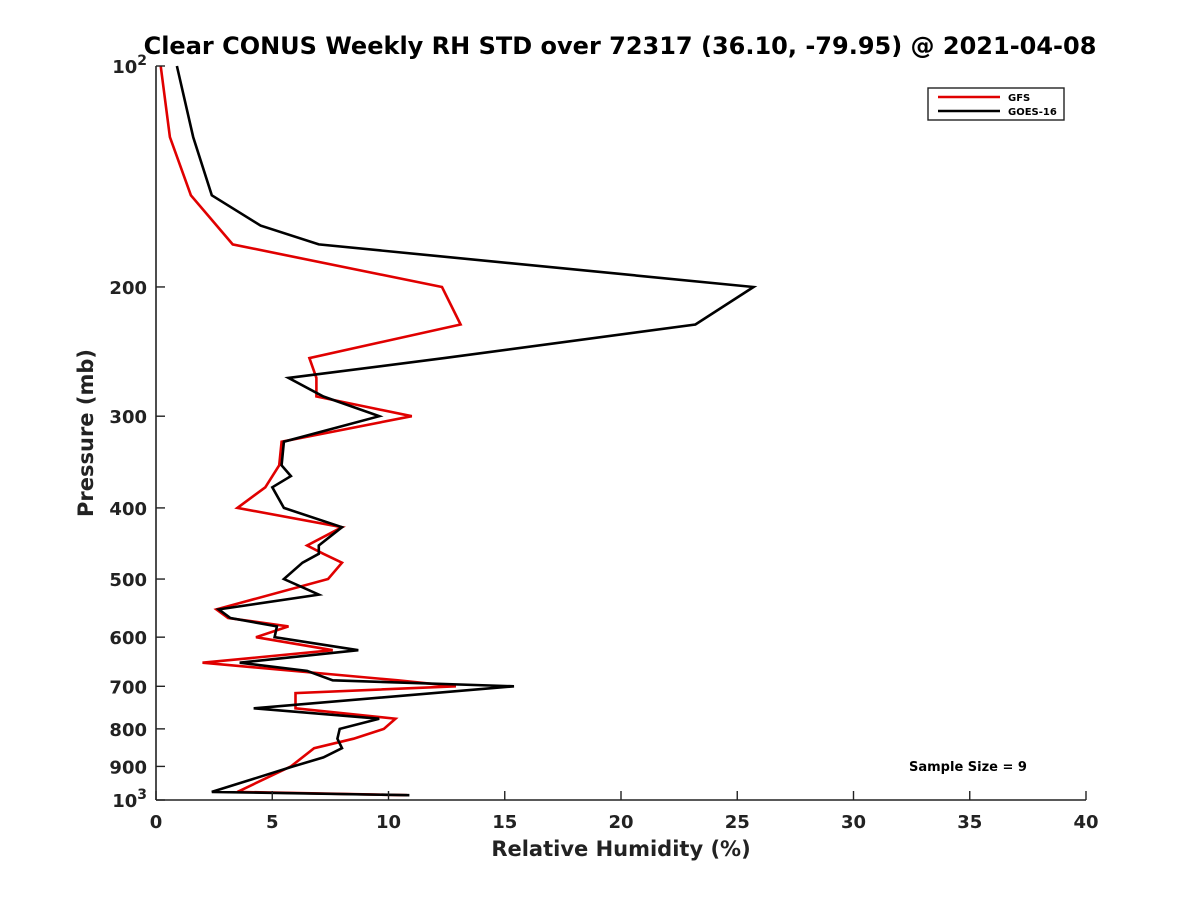  Describe the element at coordinates (504, 822) in the screenshot. I see `x-tick-label: 15` at that location.